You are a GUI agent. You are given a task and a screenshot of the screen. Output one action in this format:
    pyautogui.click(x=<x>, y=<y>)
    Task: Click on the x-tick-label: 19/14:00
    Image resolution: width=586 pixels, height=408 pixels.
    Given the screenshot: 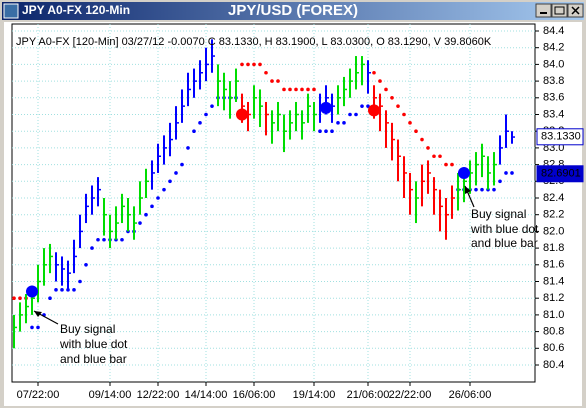 What is the action you would take?
    pyautogui.click(x=314, y=395)
    